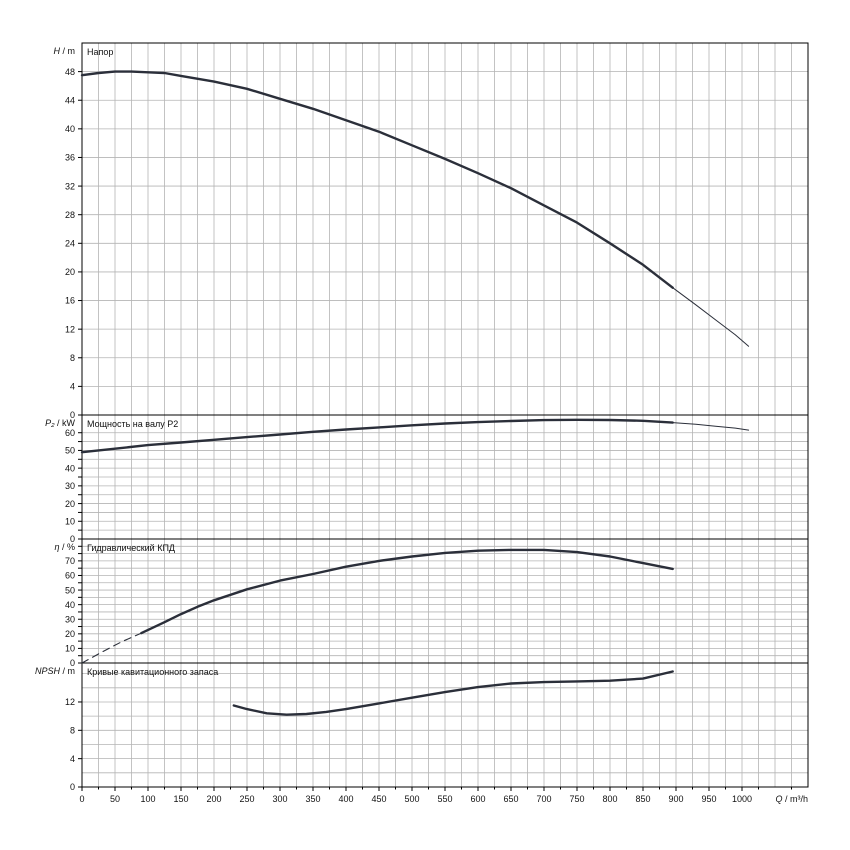 The width and height of the screenshot is (850, 850). Describe the element at coordinates (378, 799) in the screenshot. I see `x-tick-label: 450` at that location.